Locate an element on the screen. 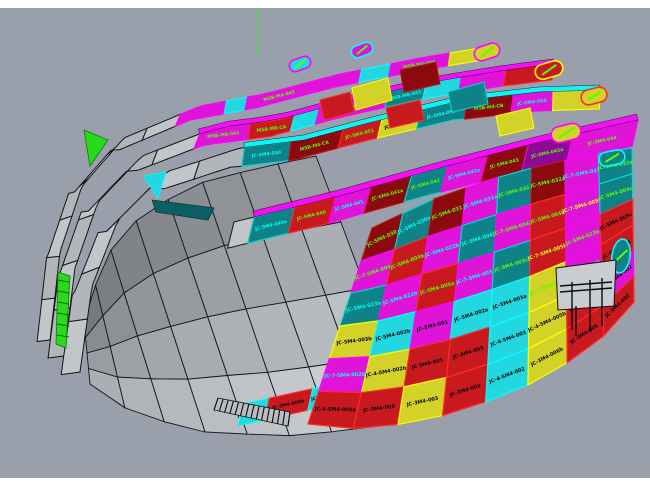 This screenshot has width=650, height=488. panel-label: JC-5M4-050 is located at coordinates (265, 155).